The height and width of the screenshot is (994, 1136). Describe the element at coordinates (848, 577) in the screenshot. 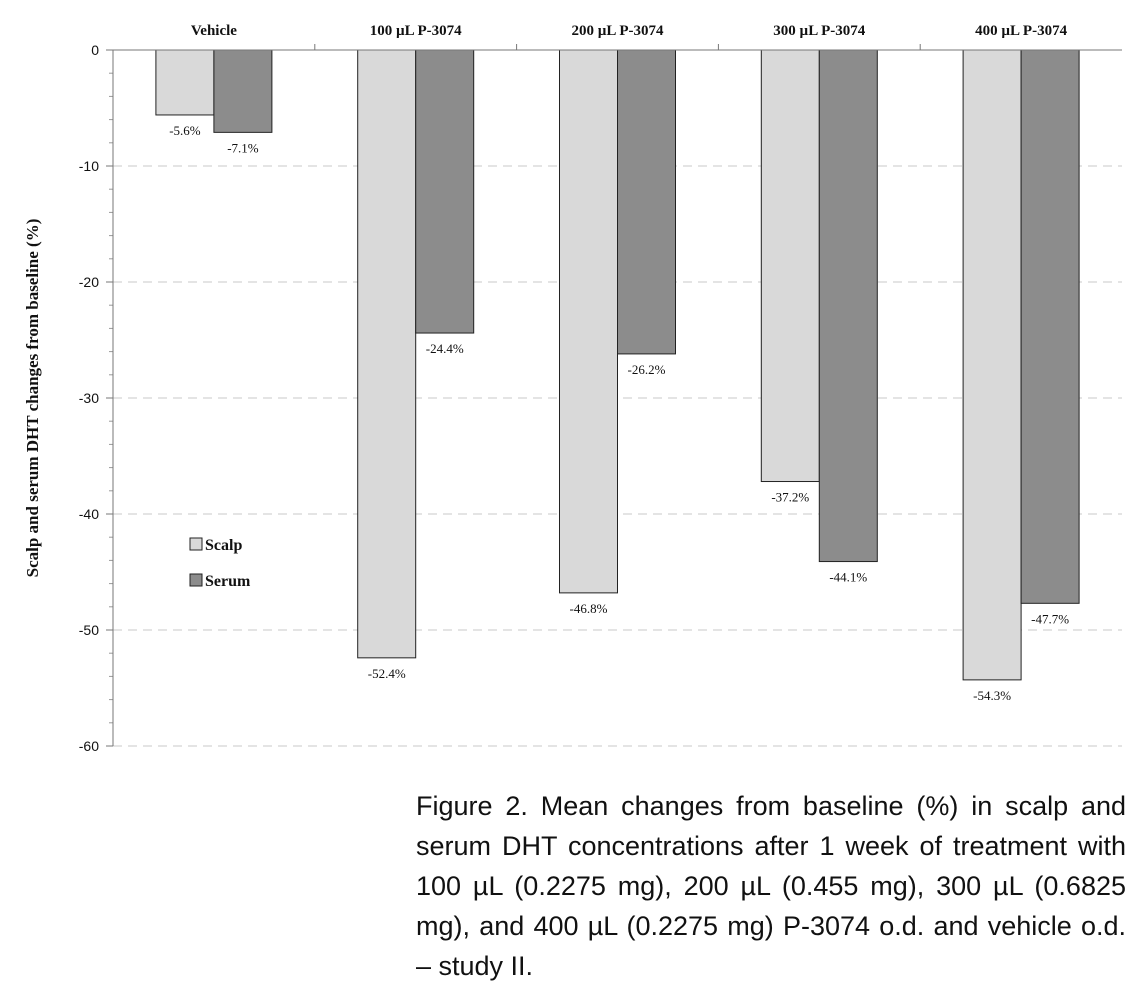

I see `data-label: -44.1%` at that location.